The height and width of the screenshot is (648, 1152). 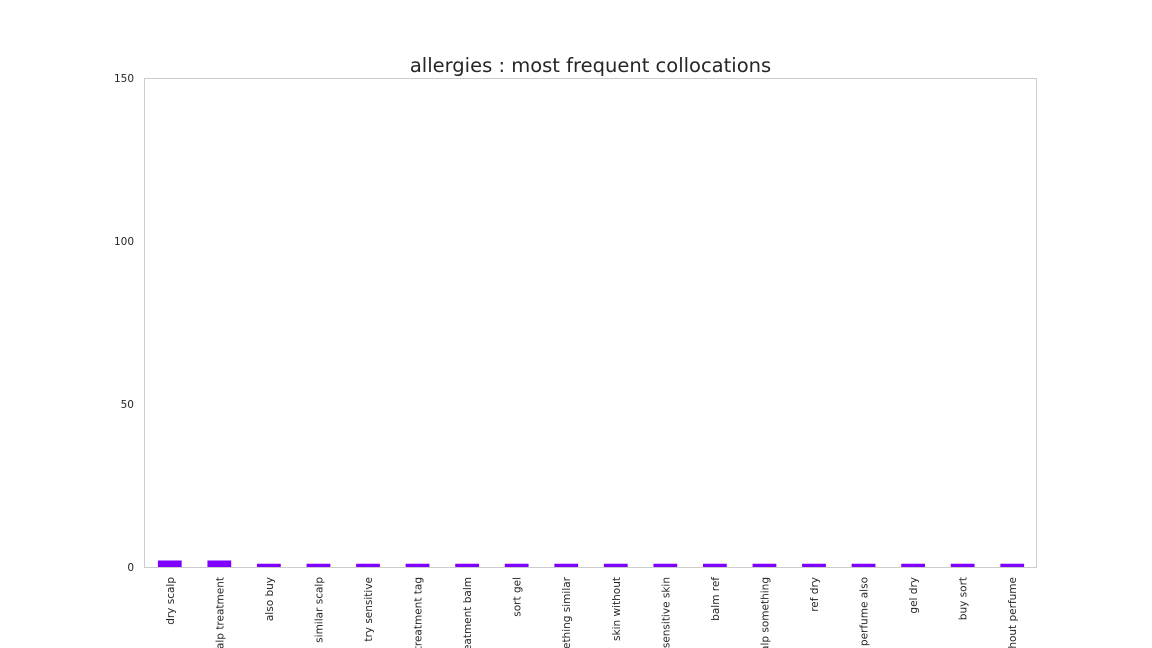 What do you see at coordinates (865, 611) in the screenshot?
I see `x-tick-label: perfume also` at bounding box center [865, 611].